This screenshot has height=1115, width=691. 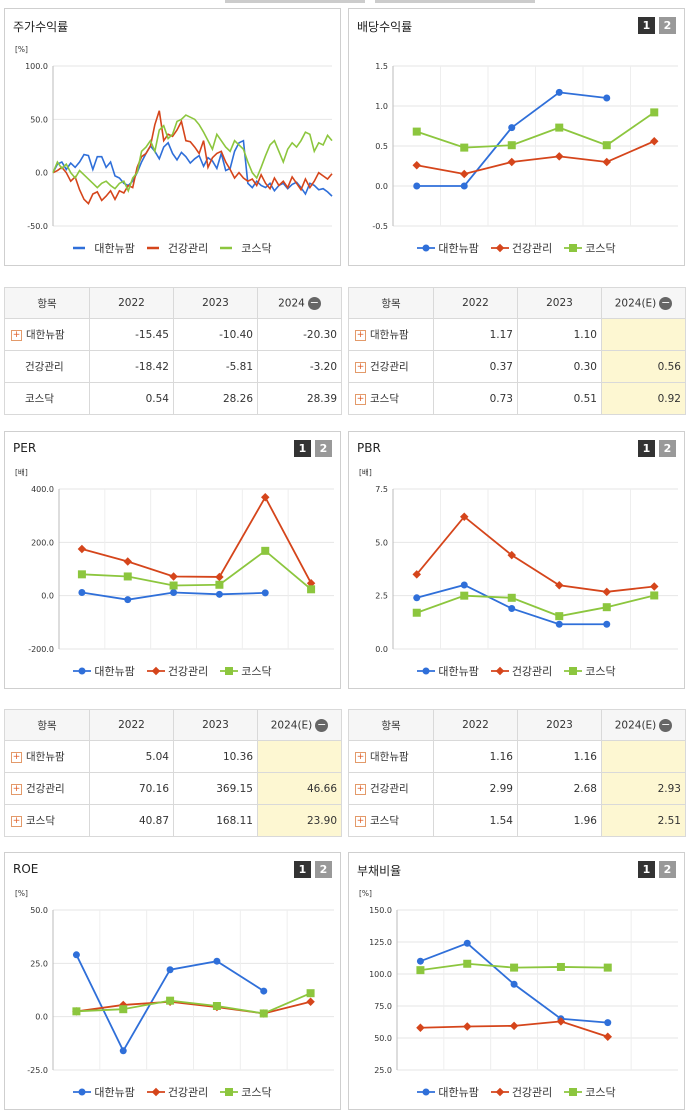 I want to click on header-label: 2022, so click(x=475, y=725).